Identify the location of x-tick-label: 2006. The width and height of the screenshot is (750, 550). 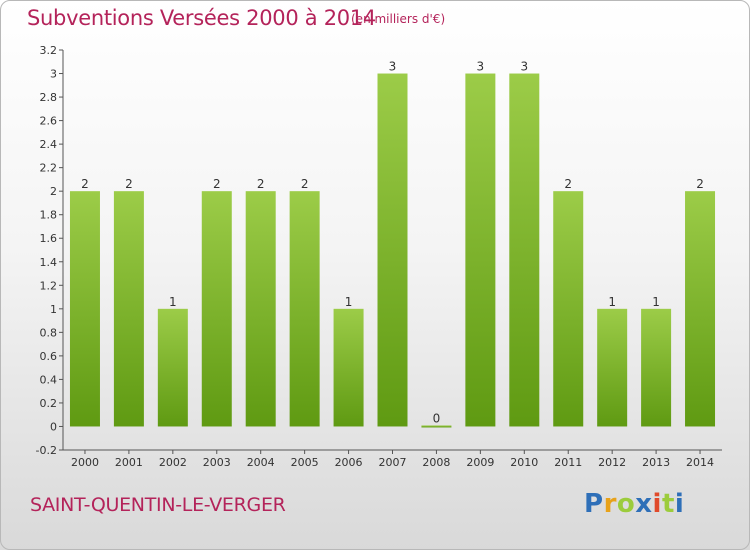
(349, 462).